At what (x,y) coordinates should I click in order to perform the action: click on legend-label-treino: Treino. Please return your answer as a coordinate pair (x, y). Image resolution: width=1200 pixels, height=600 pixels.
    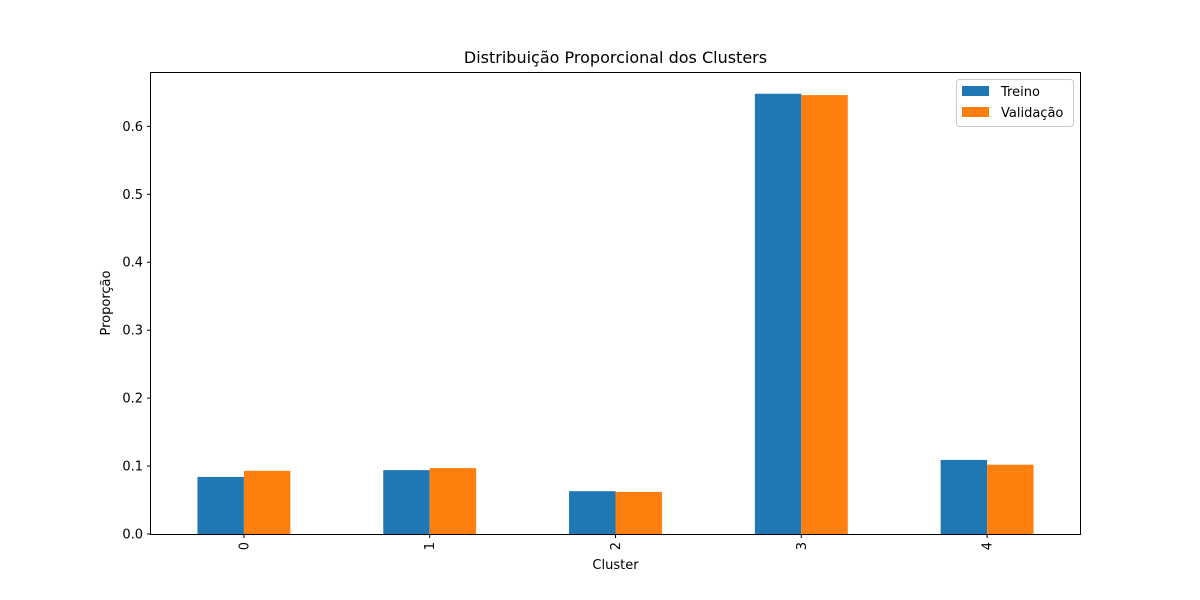
    Looking at the image, I should click on (1020, 92).